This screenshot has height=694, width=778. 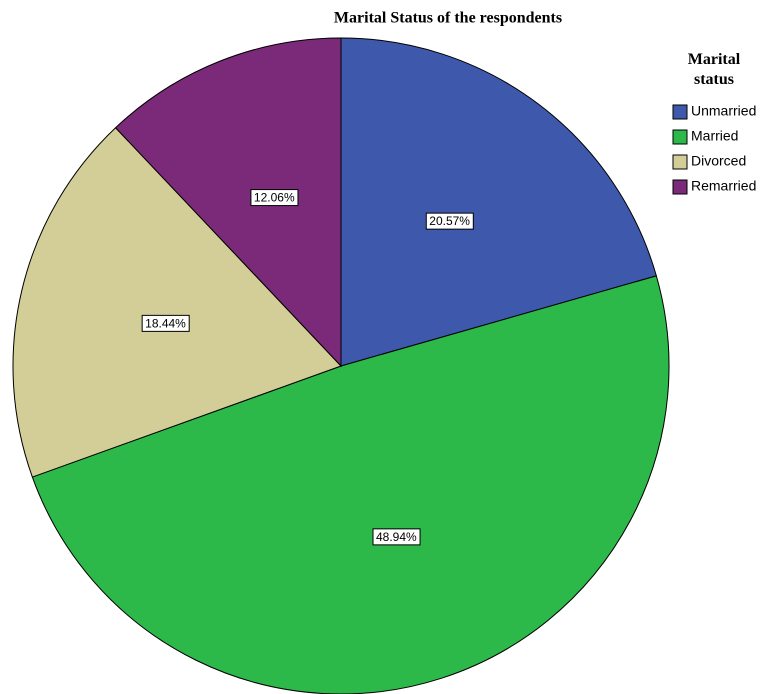 I want to click on chart-title: Marital Status of the respondents, so click(x=448, y=18).